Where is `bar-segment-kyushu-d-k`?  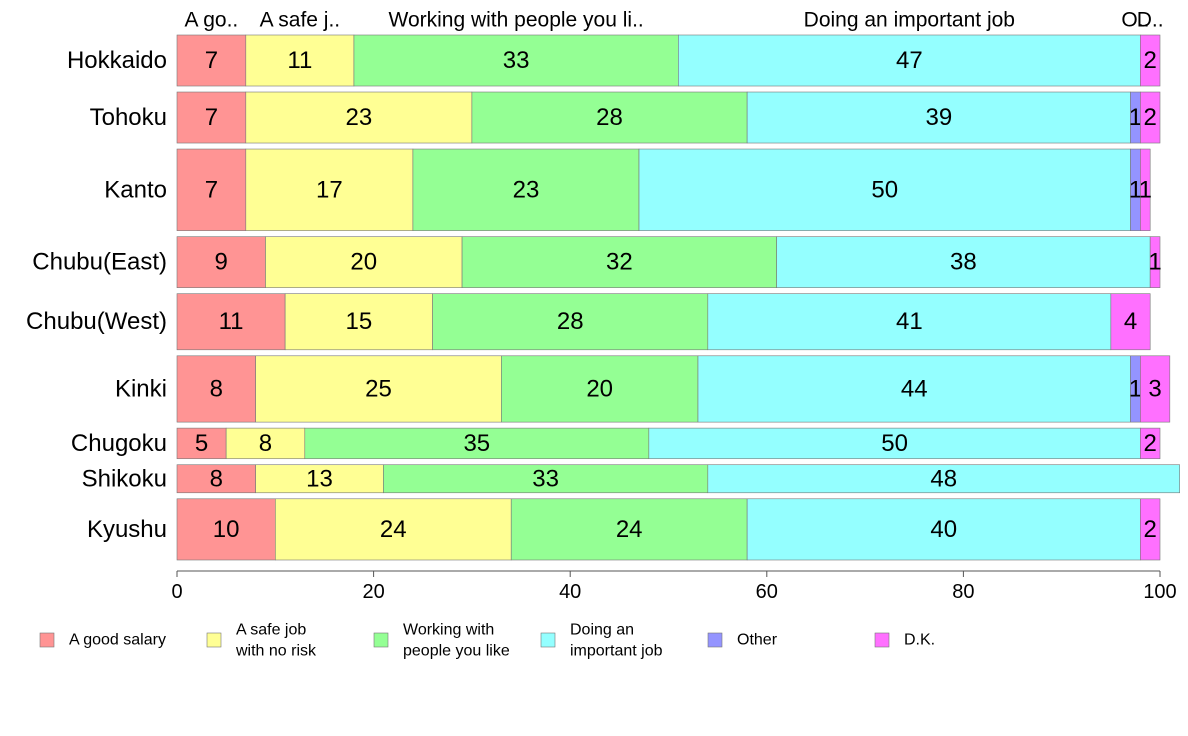
bar-segment-kyushu-d-k is located at coordinates (1150, 529).